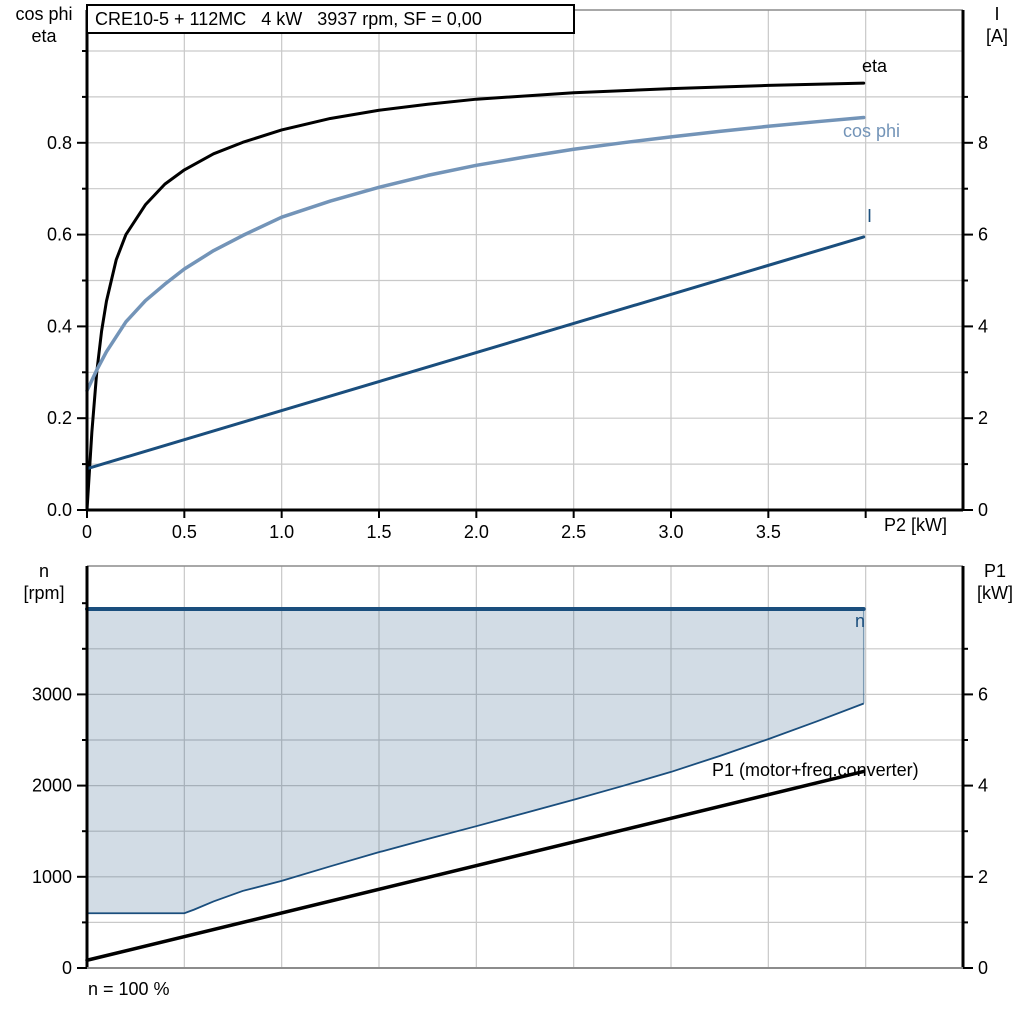 The image size is (1024, 1024). What do you see at coordinates (52, 877) in the screenshot?
I see `y-left-tick-label: 1000` at bounding box center [52, 877].